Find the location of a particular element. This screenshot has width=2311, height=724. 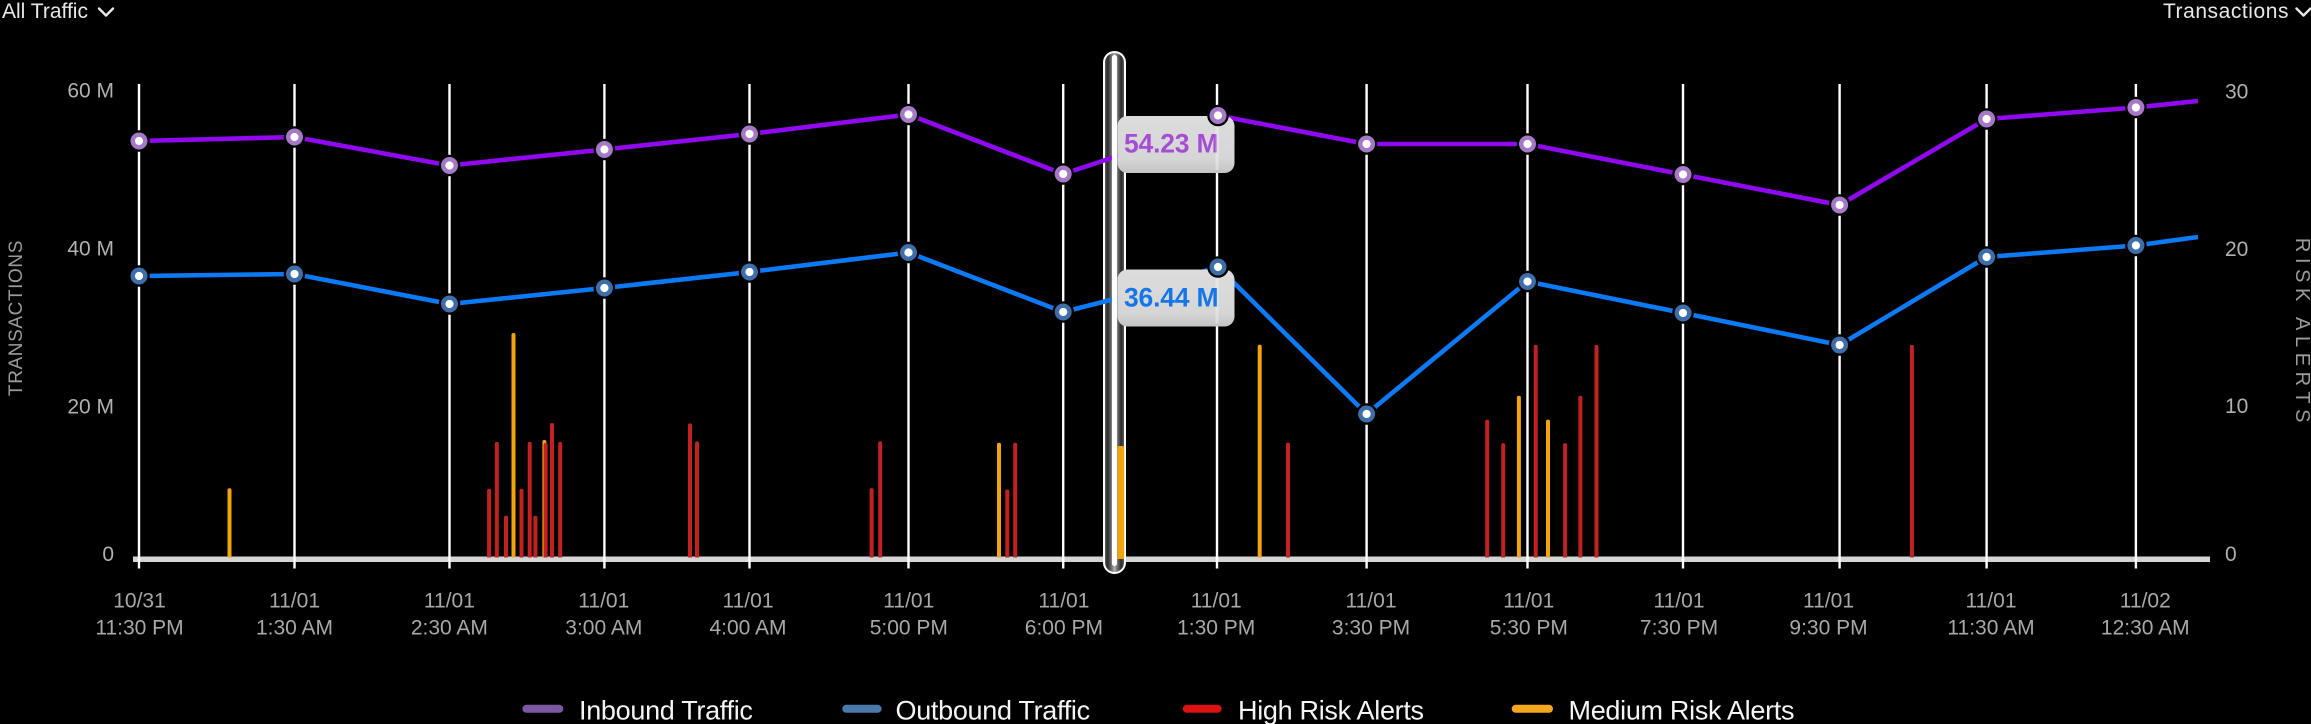

svg-text: 3:00 AM is located at coordinates (603, 628).